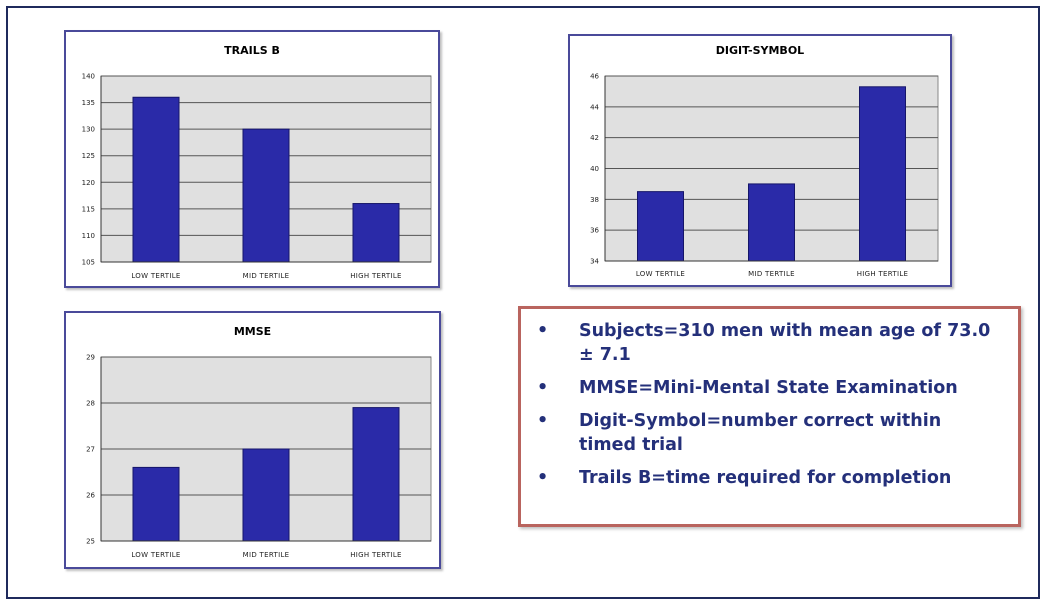 Image resolution: width=1050 pixels, height=607 pixels. Describe the element at coordinates (88, 209) in the screenshot. I see `y-tick-label: 115` at that location.